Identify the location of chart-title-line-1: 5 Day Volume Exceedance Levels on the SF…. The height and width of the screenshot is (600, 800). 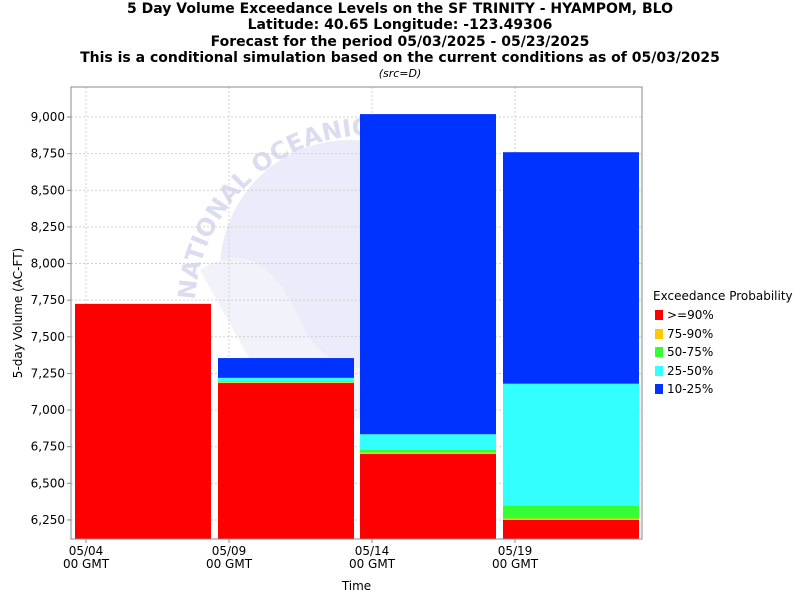
(400, 9).